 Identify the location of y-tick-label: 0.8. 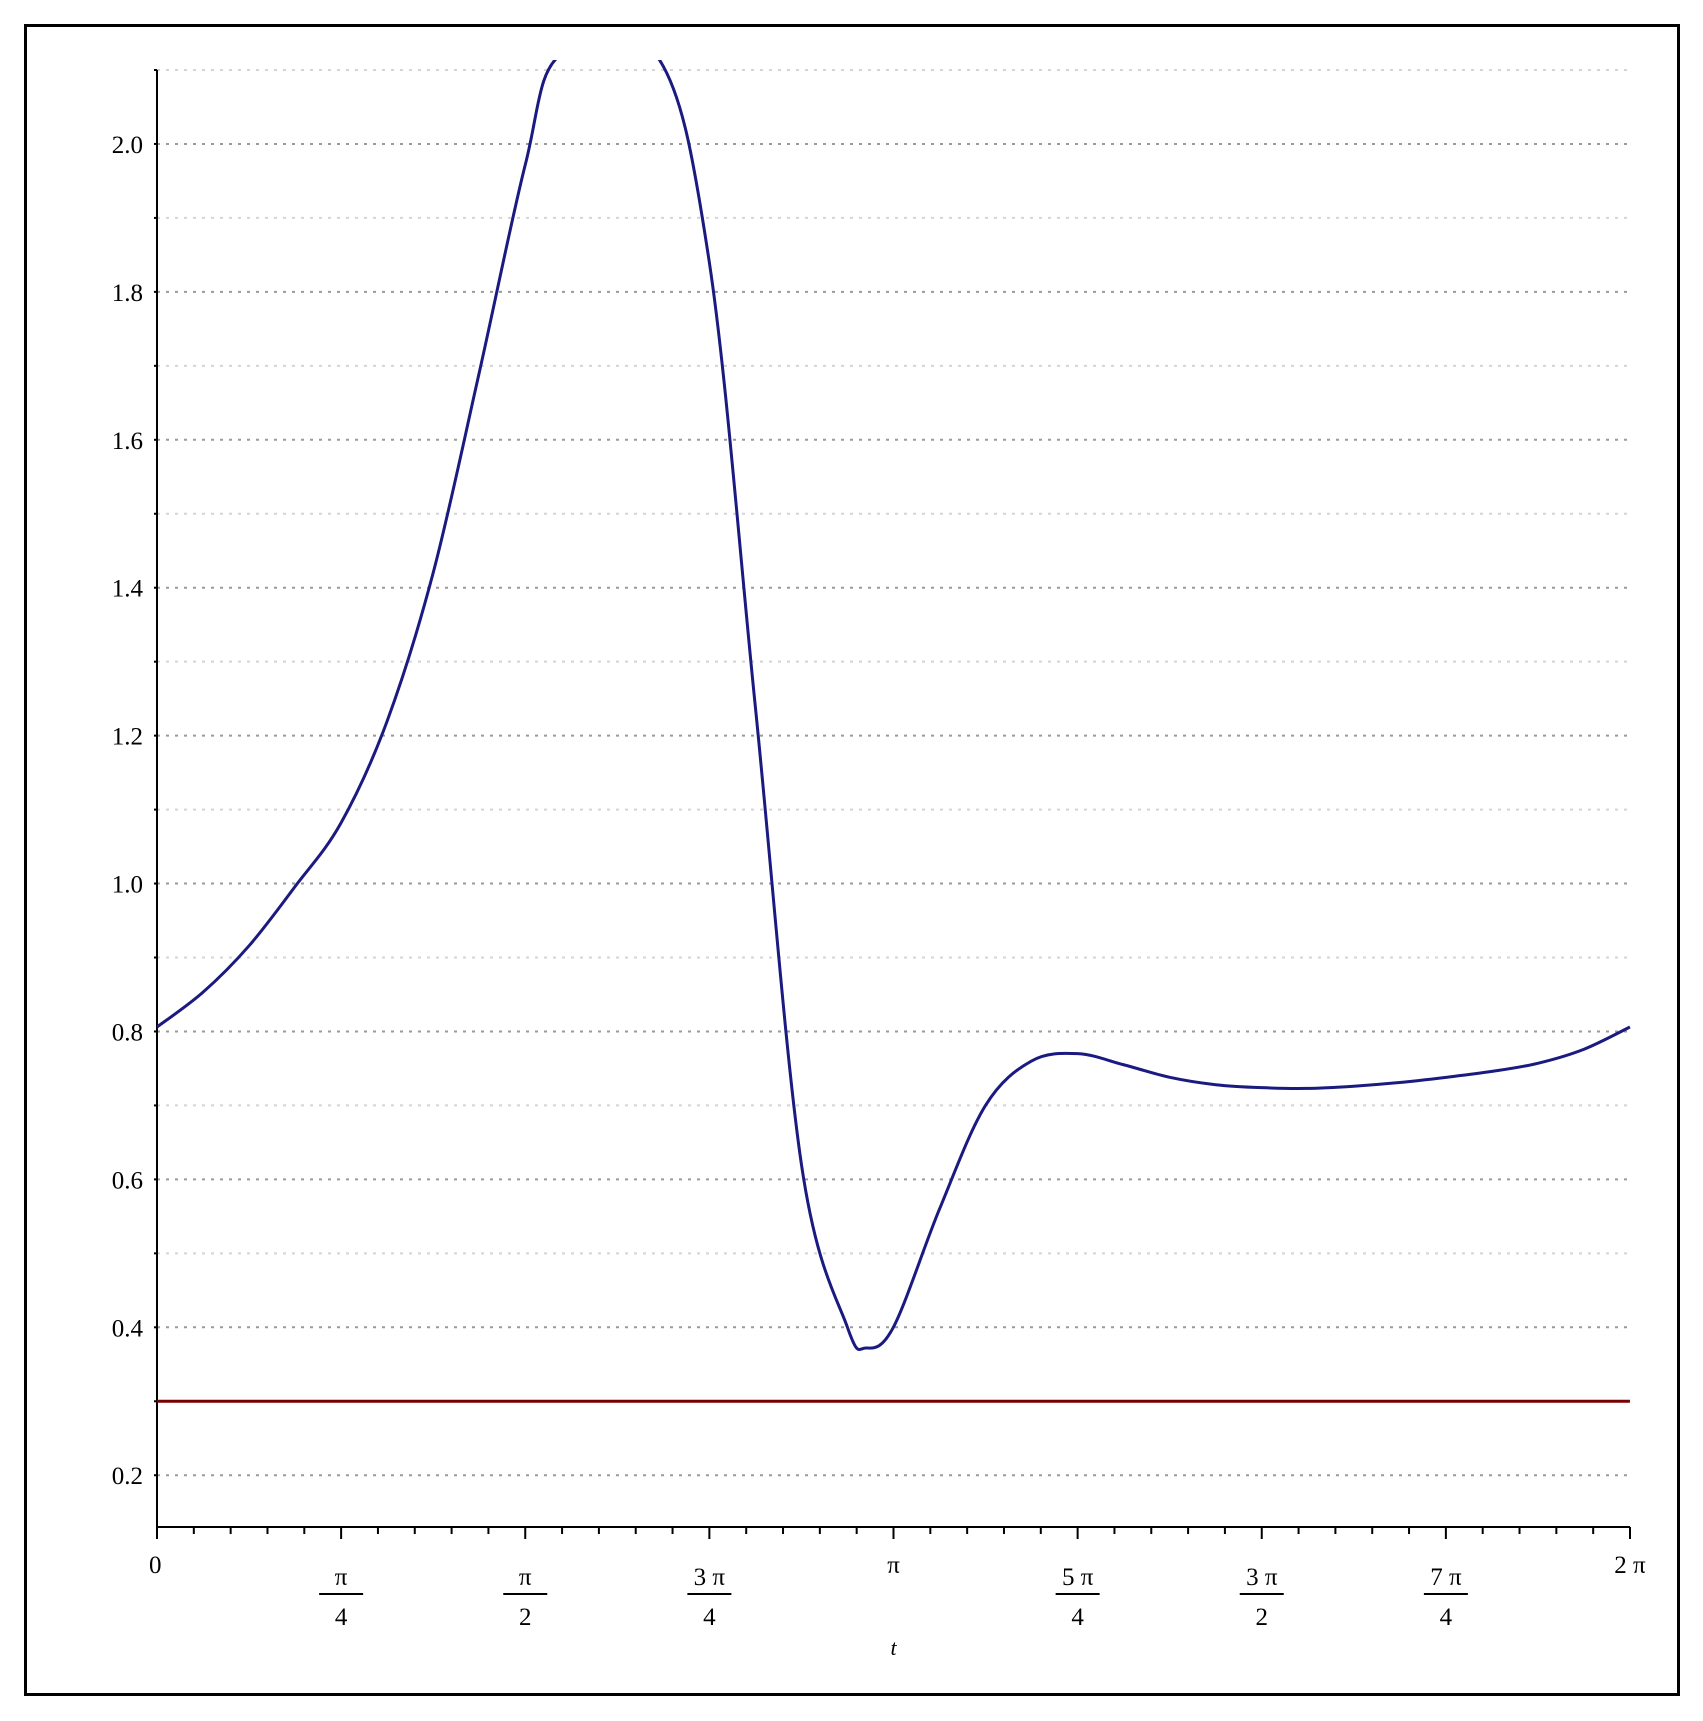
(127, 1032).